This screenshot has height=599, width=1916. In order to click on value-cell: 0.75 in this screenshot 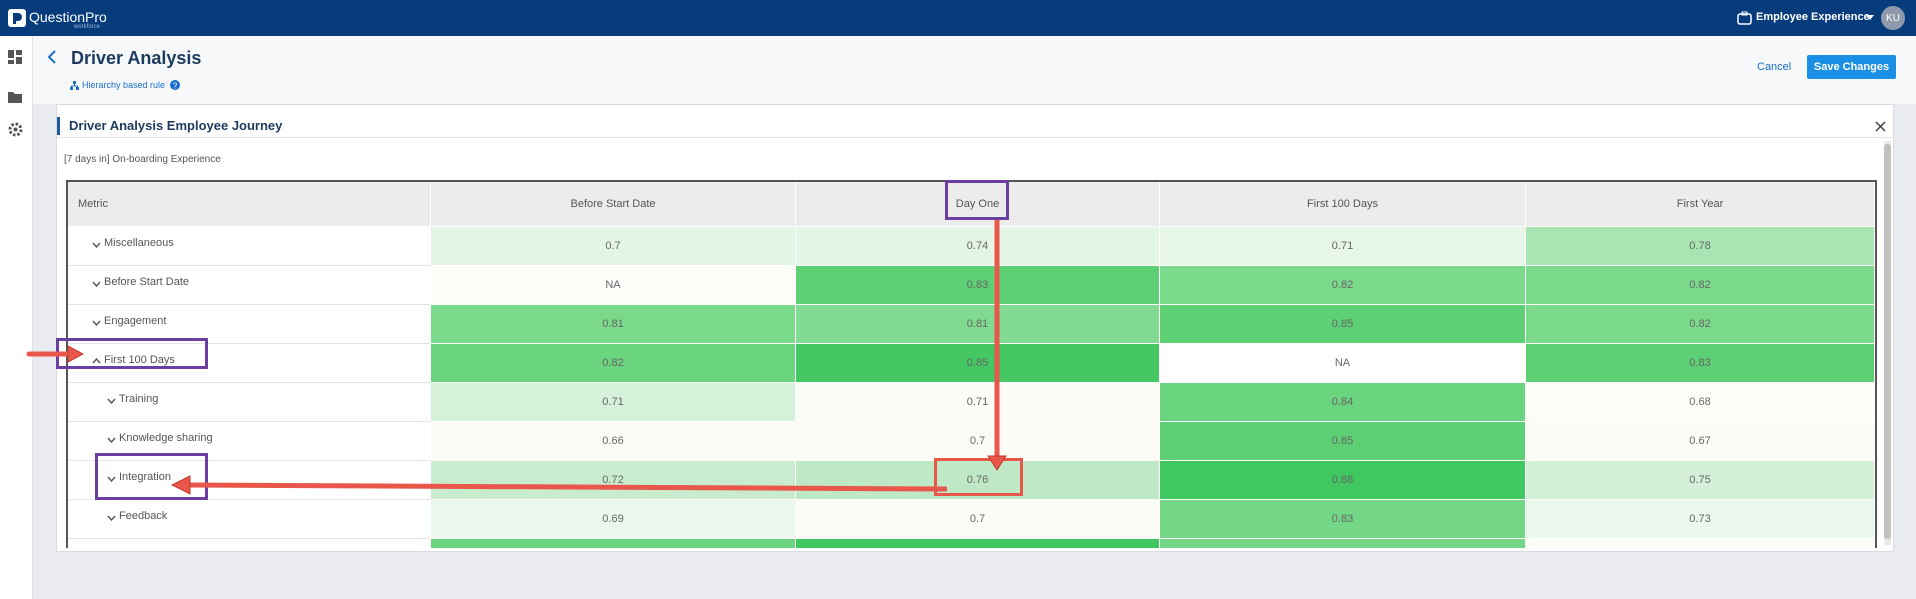, I will do `click(1700, 480)`.